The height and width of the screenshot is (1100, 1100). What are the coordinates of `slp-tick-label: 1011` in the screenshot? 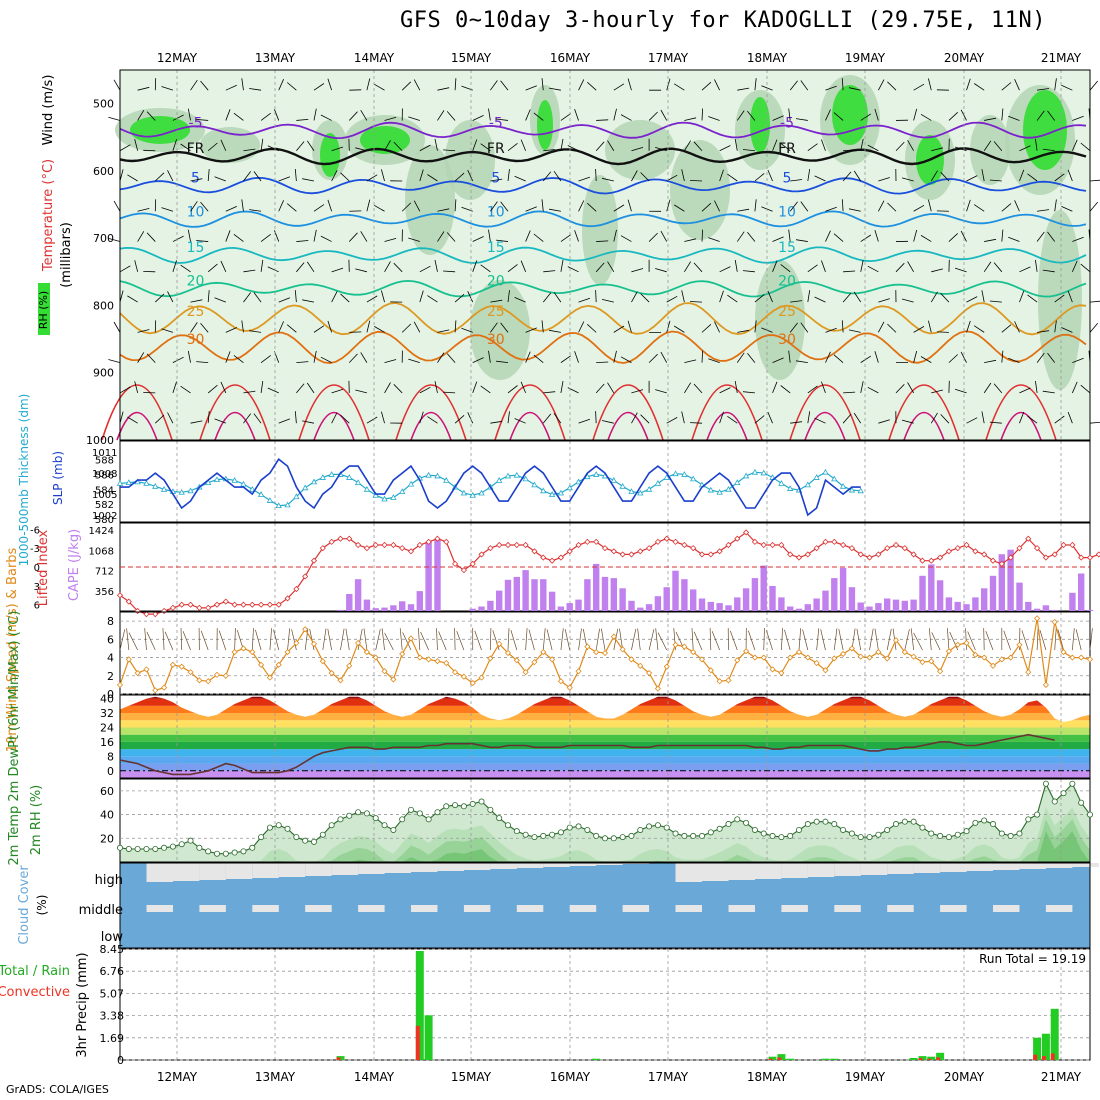 It's located at (104, 453).